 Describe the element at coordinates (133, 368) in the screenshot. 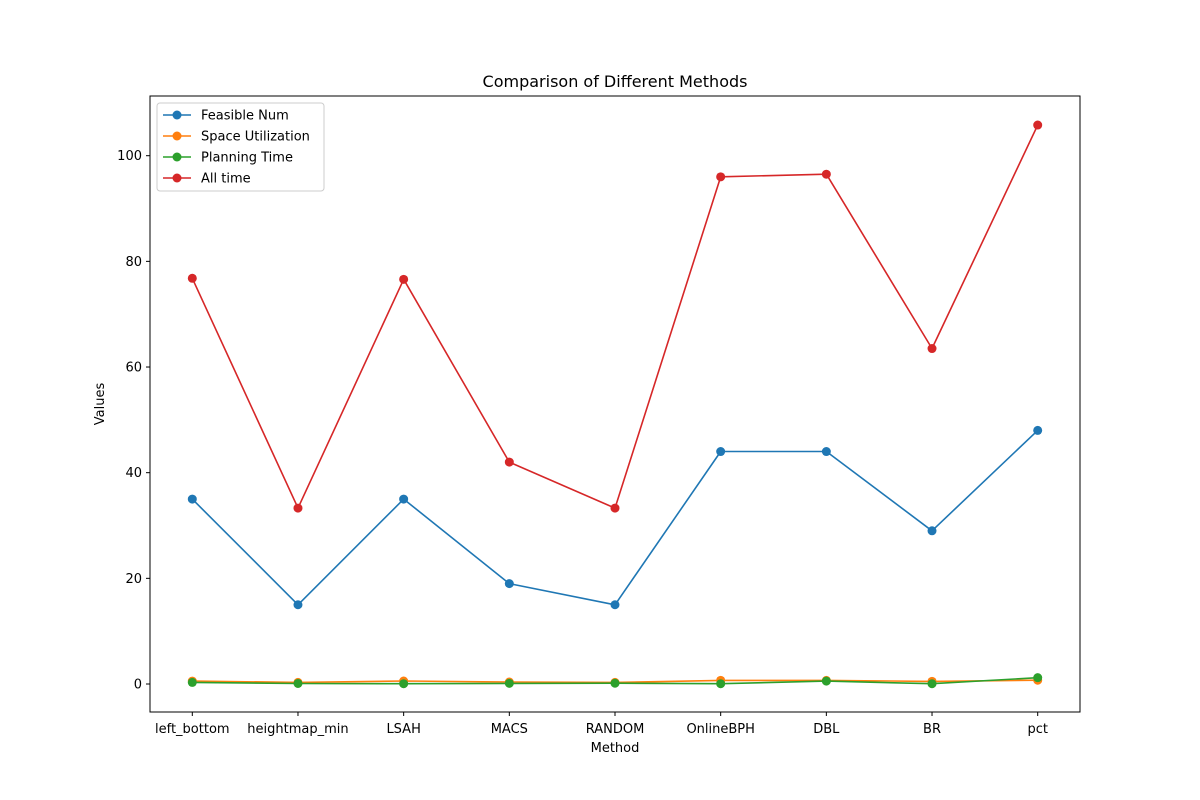

I see `y-tick-label: 60` at that location.